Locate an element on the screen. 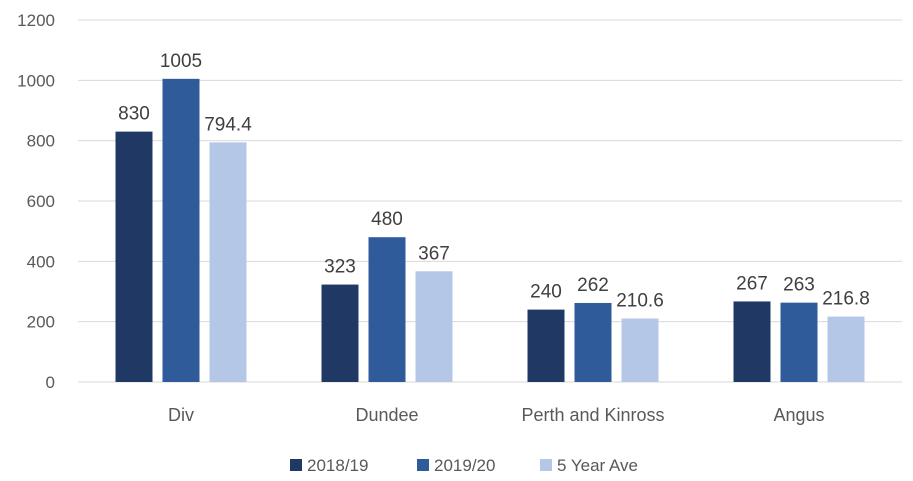  x-axis-categories: Div Dundee Perth and Kinross Angus is located at coordinates (496, 415).